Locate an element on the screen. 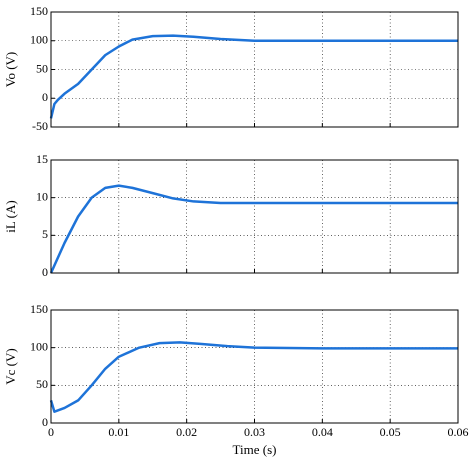  y-axis-label: Vo (V) is located at coordinates (10, 70).